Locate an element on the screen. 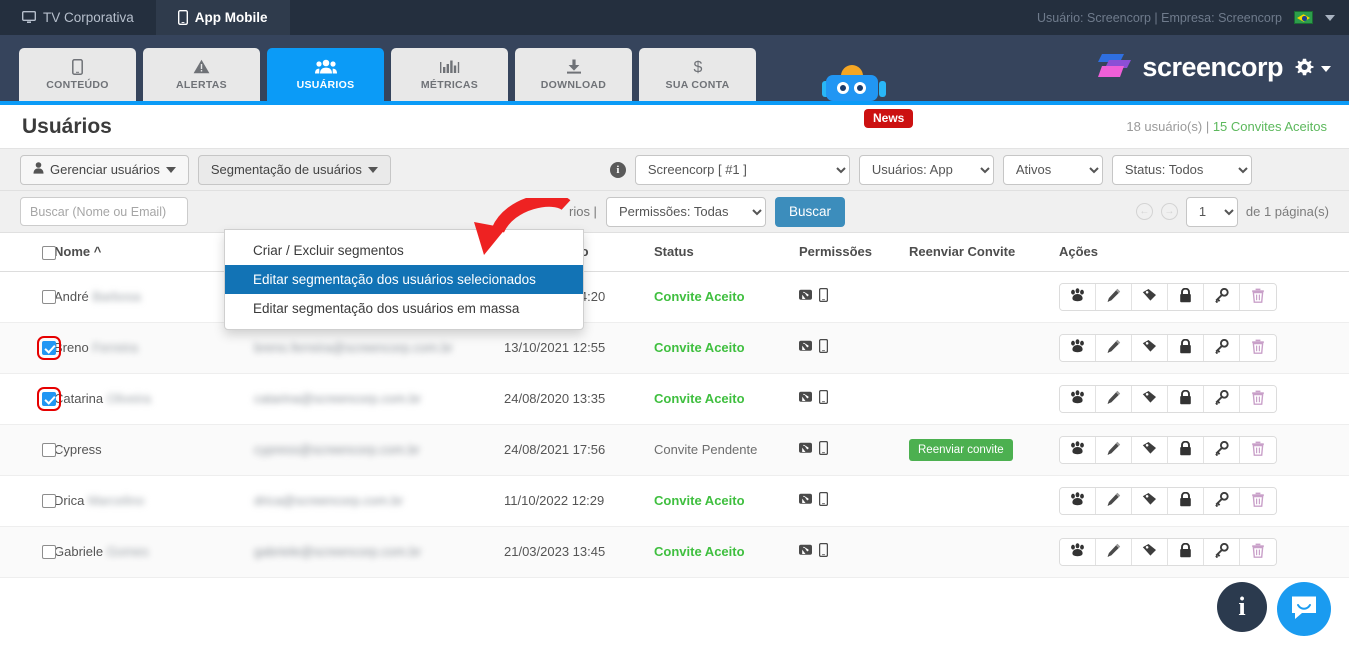 The image size is (1349, 645). monitor-icon is located at coordinates (29, 17).